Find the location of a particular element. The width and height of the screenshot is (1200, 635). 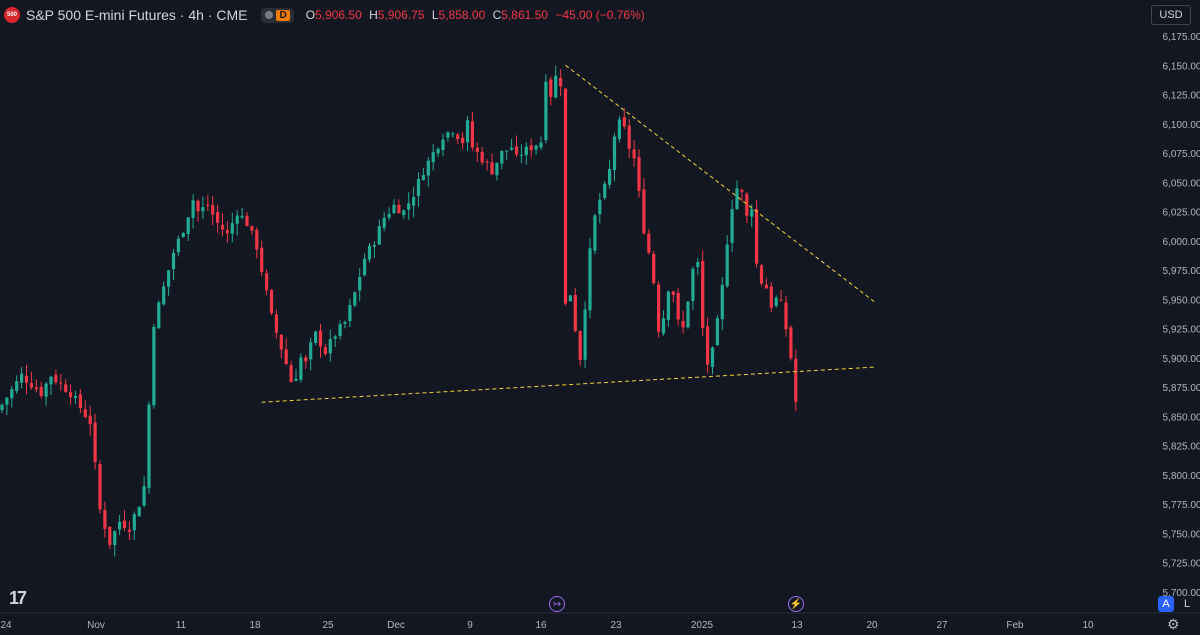

log-scale-button: L is located at coordinates (1187, 604).